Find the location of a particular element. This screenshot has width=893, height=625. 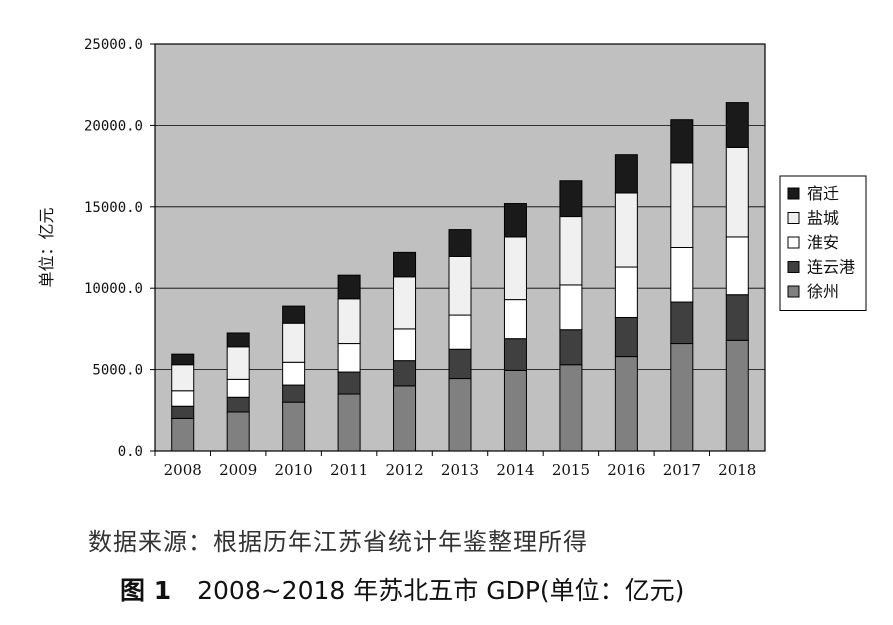

bar-segment-2010-盐城 is located at coordinates (294, 342).